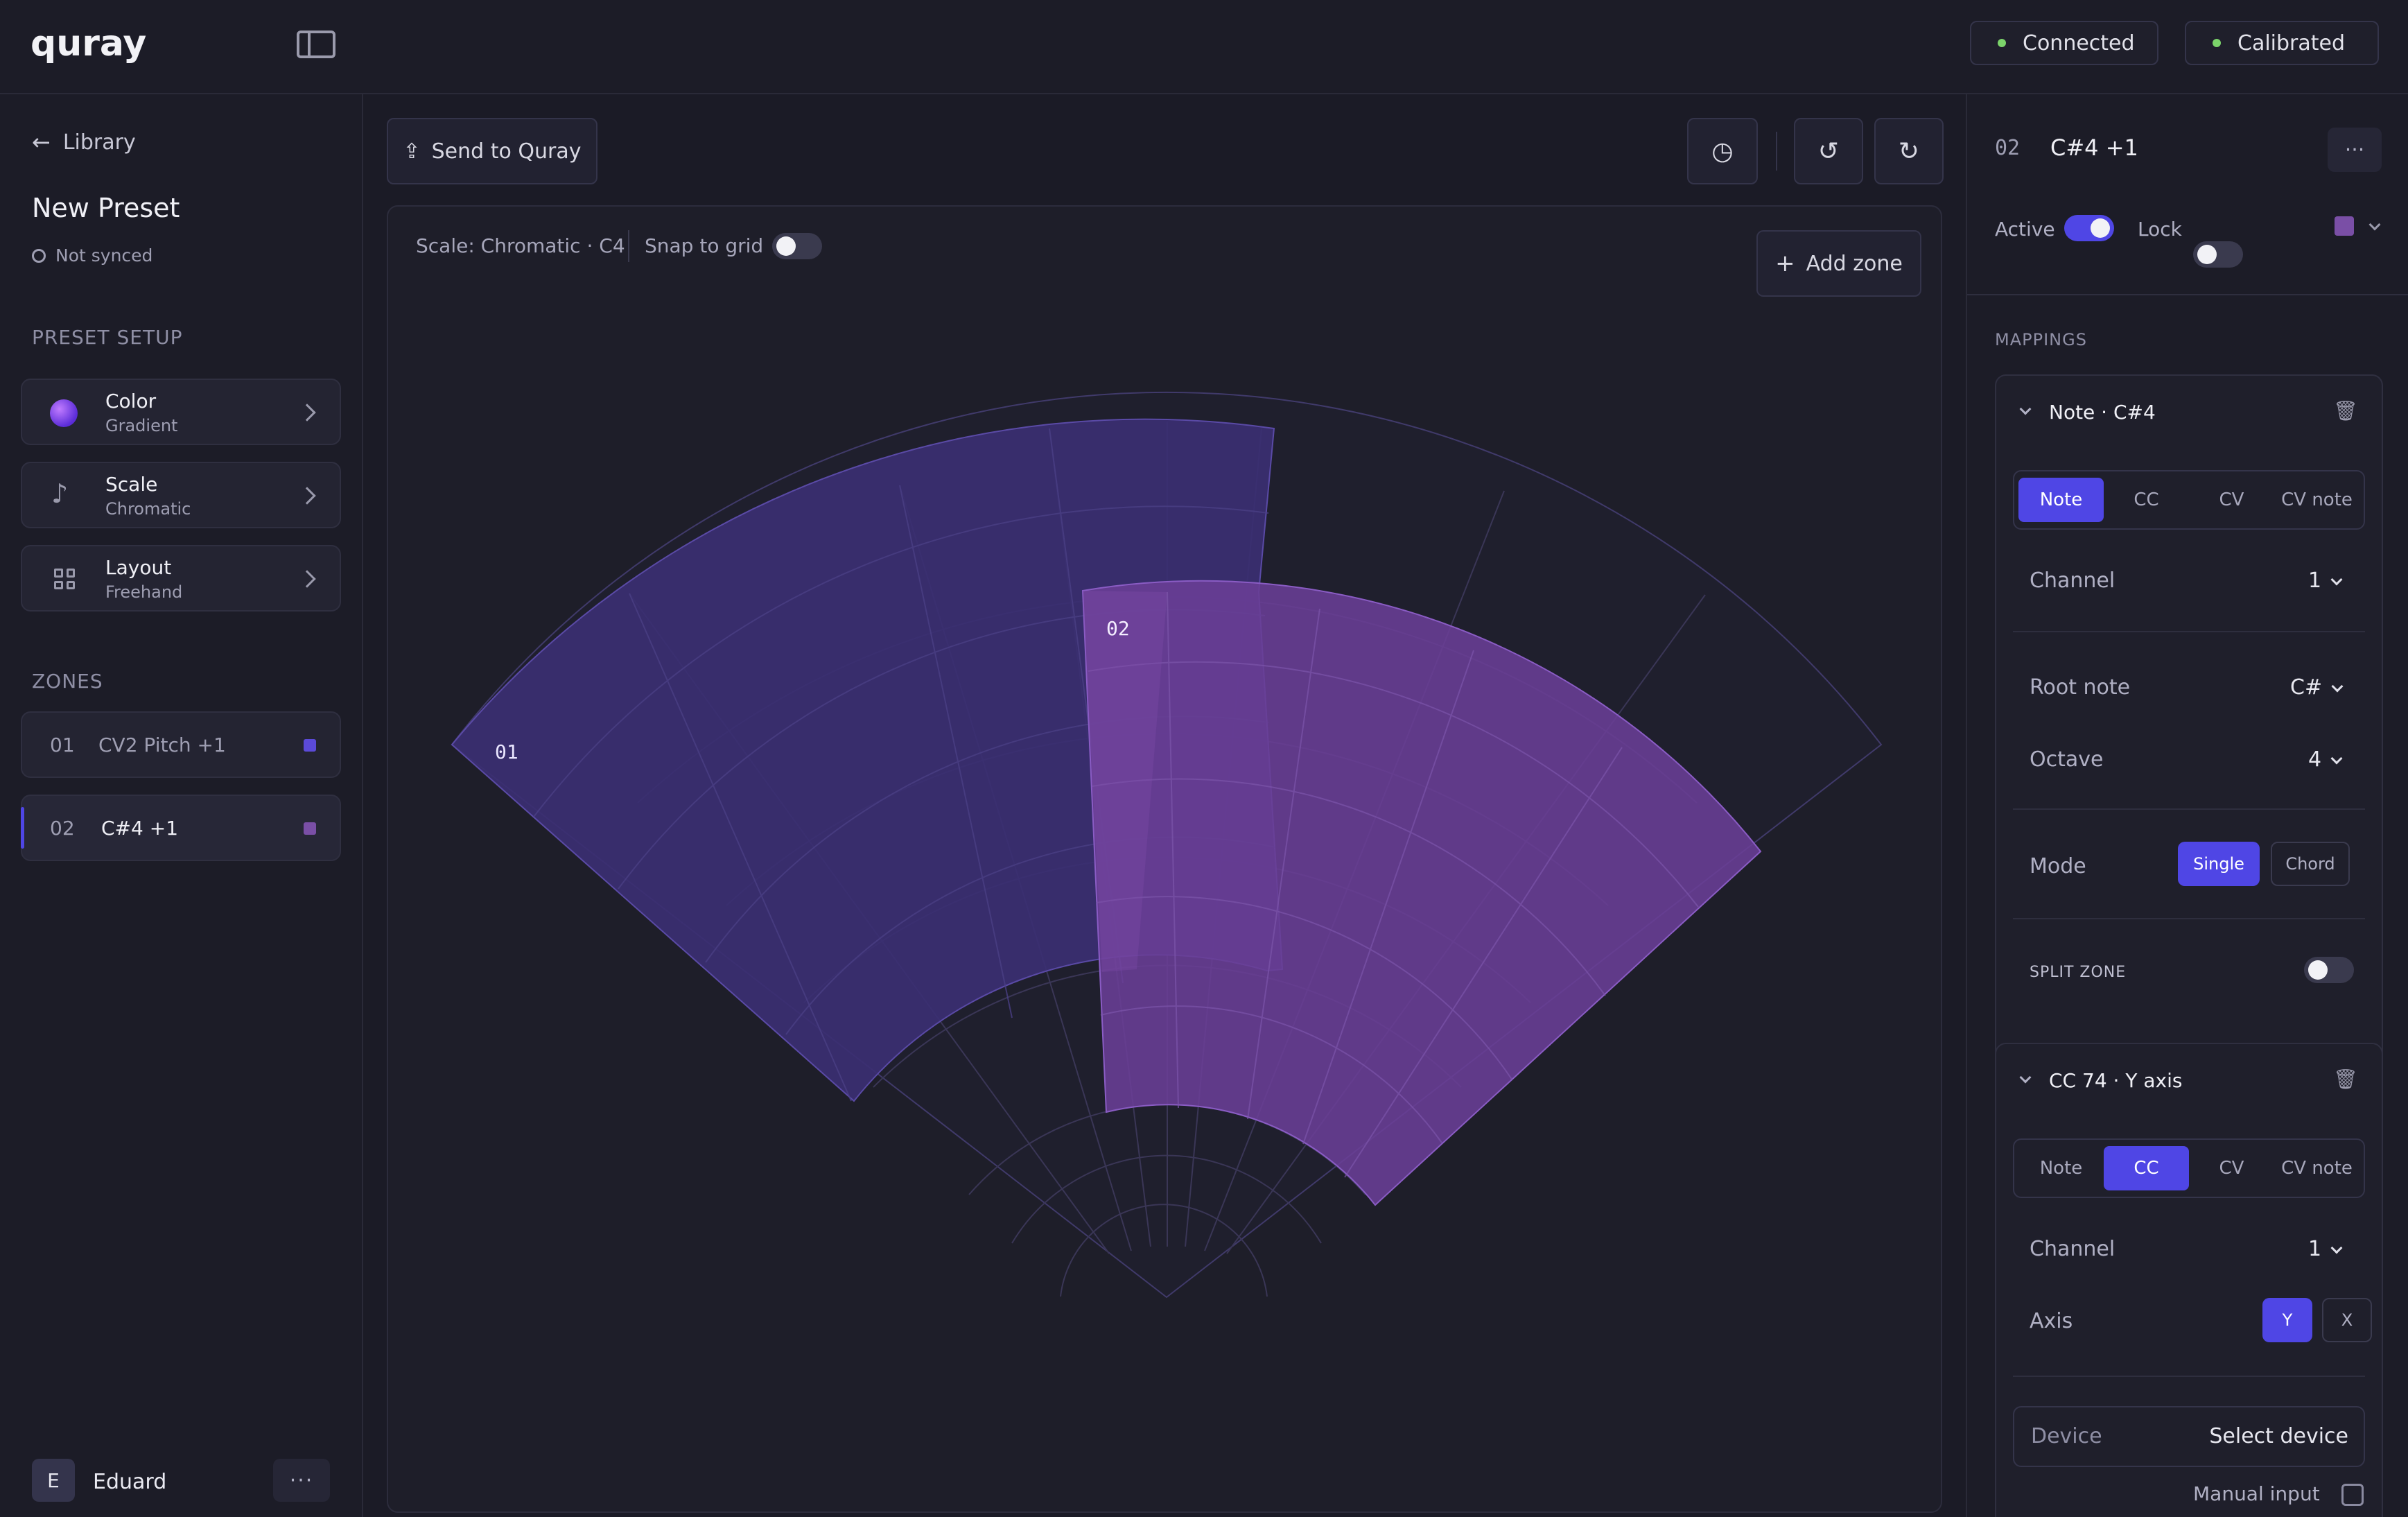 Image resolution: width=2408 pixels, height=1517 pixels. What do you see at coordinates (138, 567) in the screenshot?
I see `setup-item-title: Layout` at bounding box center [138, 567].